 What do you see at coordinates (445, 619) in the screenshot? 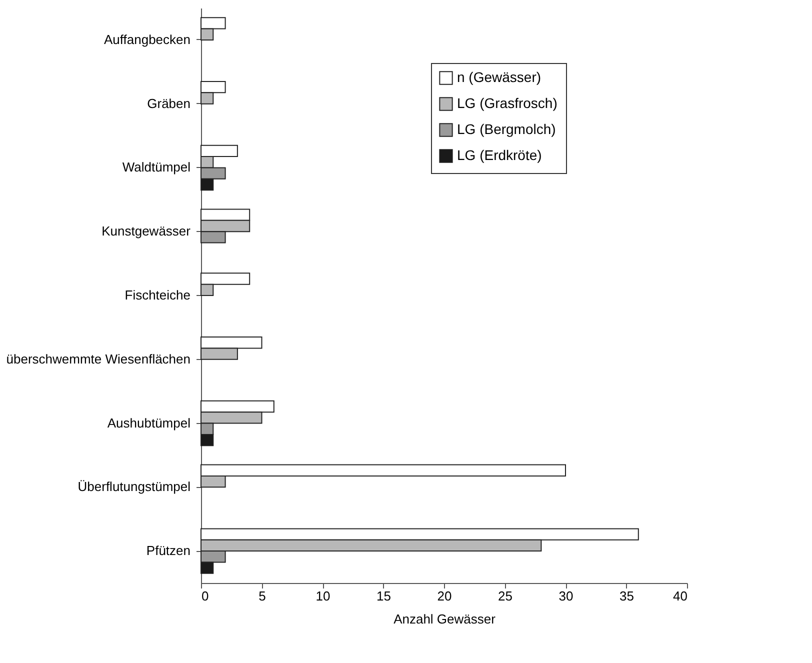
I see `x-axis-title: Anzahl Gewässer` at bounding box center [445, 619].